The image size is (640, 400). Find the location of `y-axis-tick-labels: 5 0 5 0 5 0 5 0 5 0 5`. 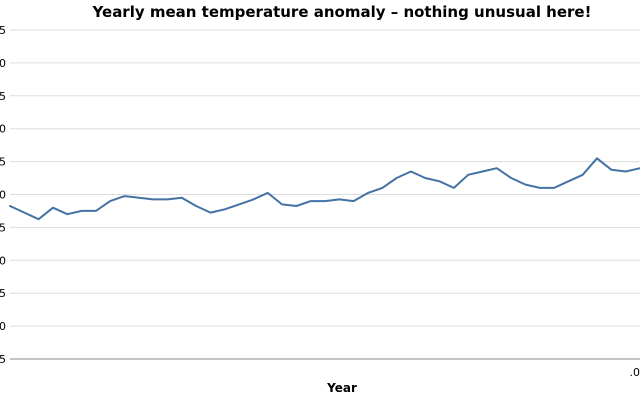

y-axis-tick-labels: 5 0 5 0 5 0 5 0 5 0 5 is located at coordinates (3, 195).